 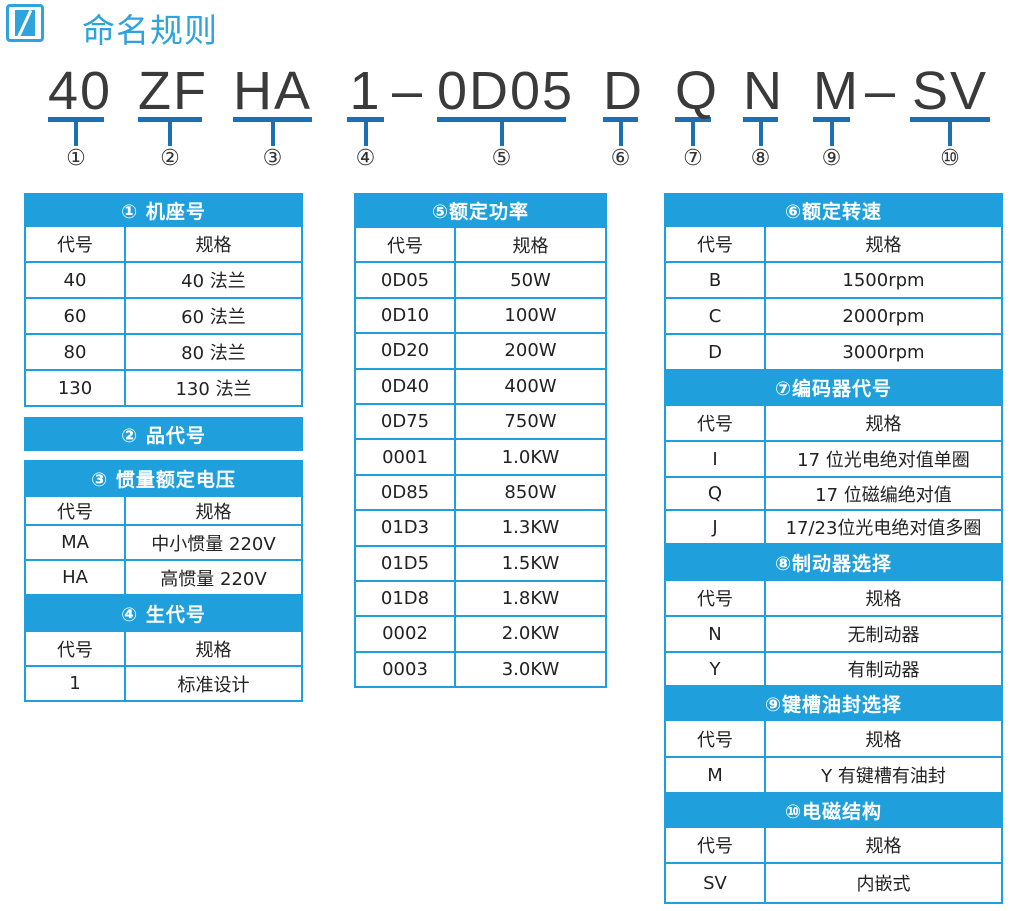 What do you see at coordinates (530, 528) in the screenshot?
I see `spec-cell: 1.3KW` at bounding box center [530, 528].